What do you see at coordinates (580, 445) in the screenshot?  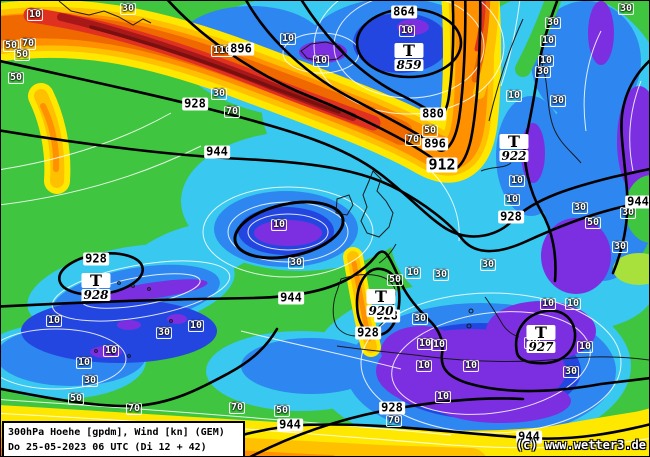 I see `copyright-text: (c) www.wetter3.de` at bounding box center [580, 445].